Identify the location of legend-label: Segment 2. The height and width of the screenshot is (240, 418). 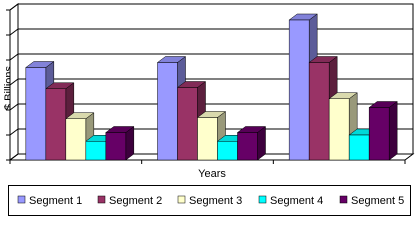
(135, 201).